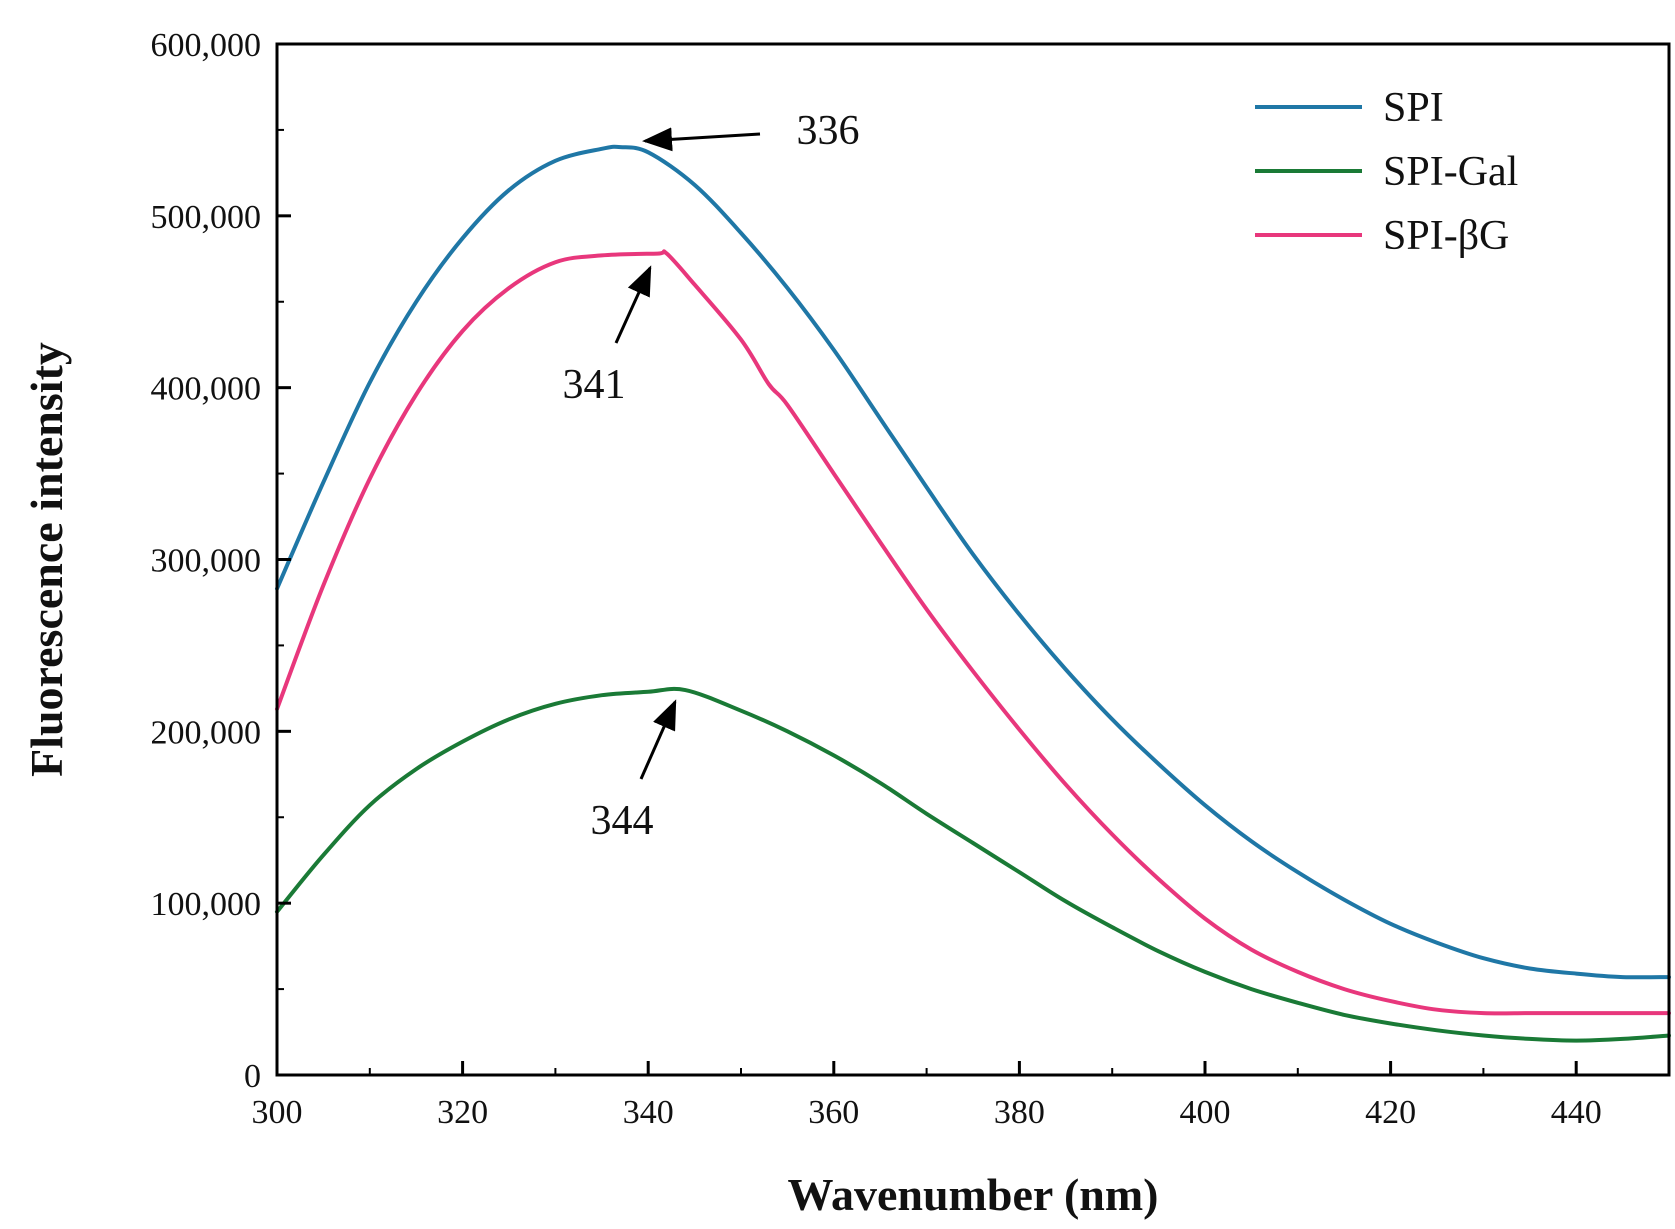  Describe the element at coordinates (462, 1112) in the screenshot. I see `x-tick-label: 320` at that location.